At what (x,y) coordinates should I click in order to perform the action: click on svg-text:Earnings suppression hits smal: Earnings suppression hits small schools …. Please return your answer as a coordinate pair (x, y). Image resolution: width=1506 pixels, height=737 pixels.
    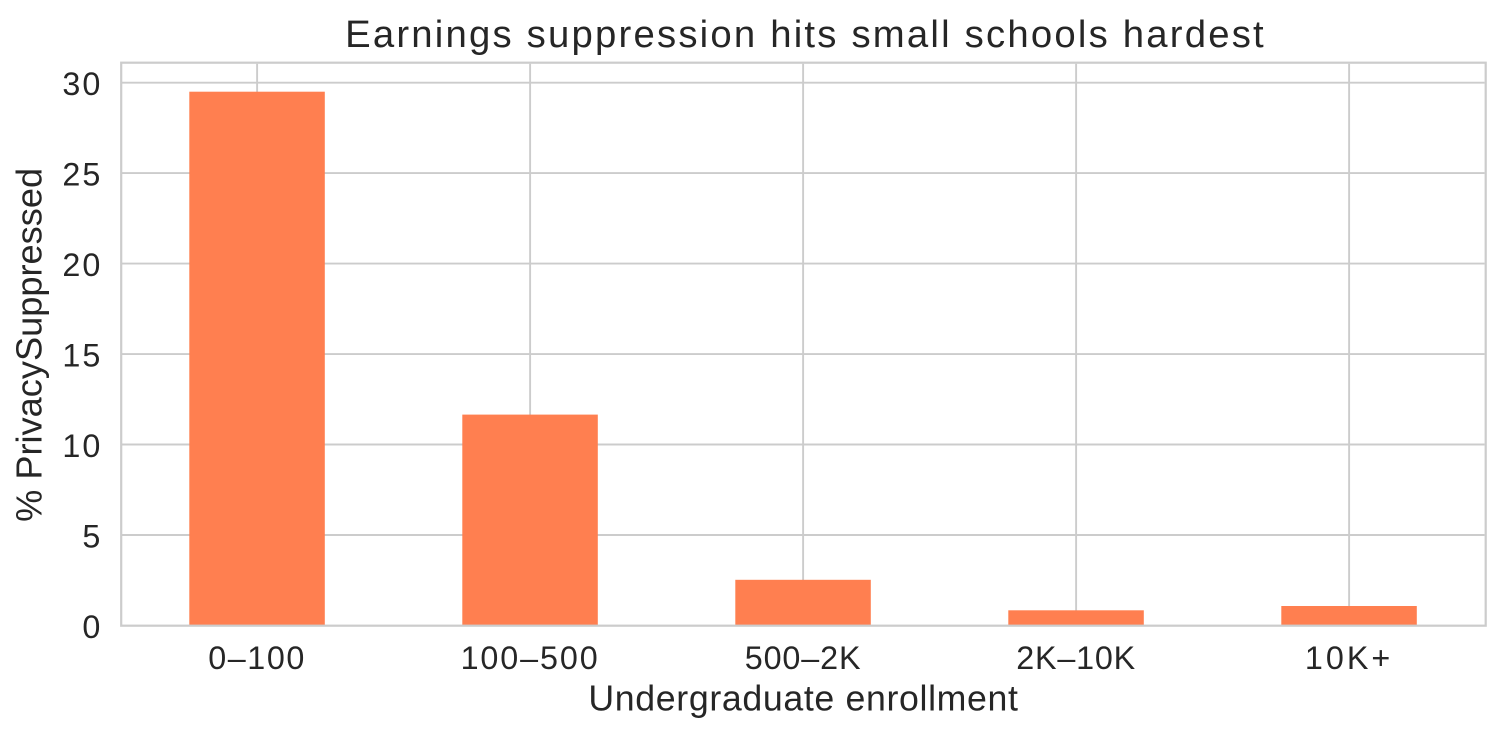
    Looking at the image, I should click on (805, 34).